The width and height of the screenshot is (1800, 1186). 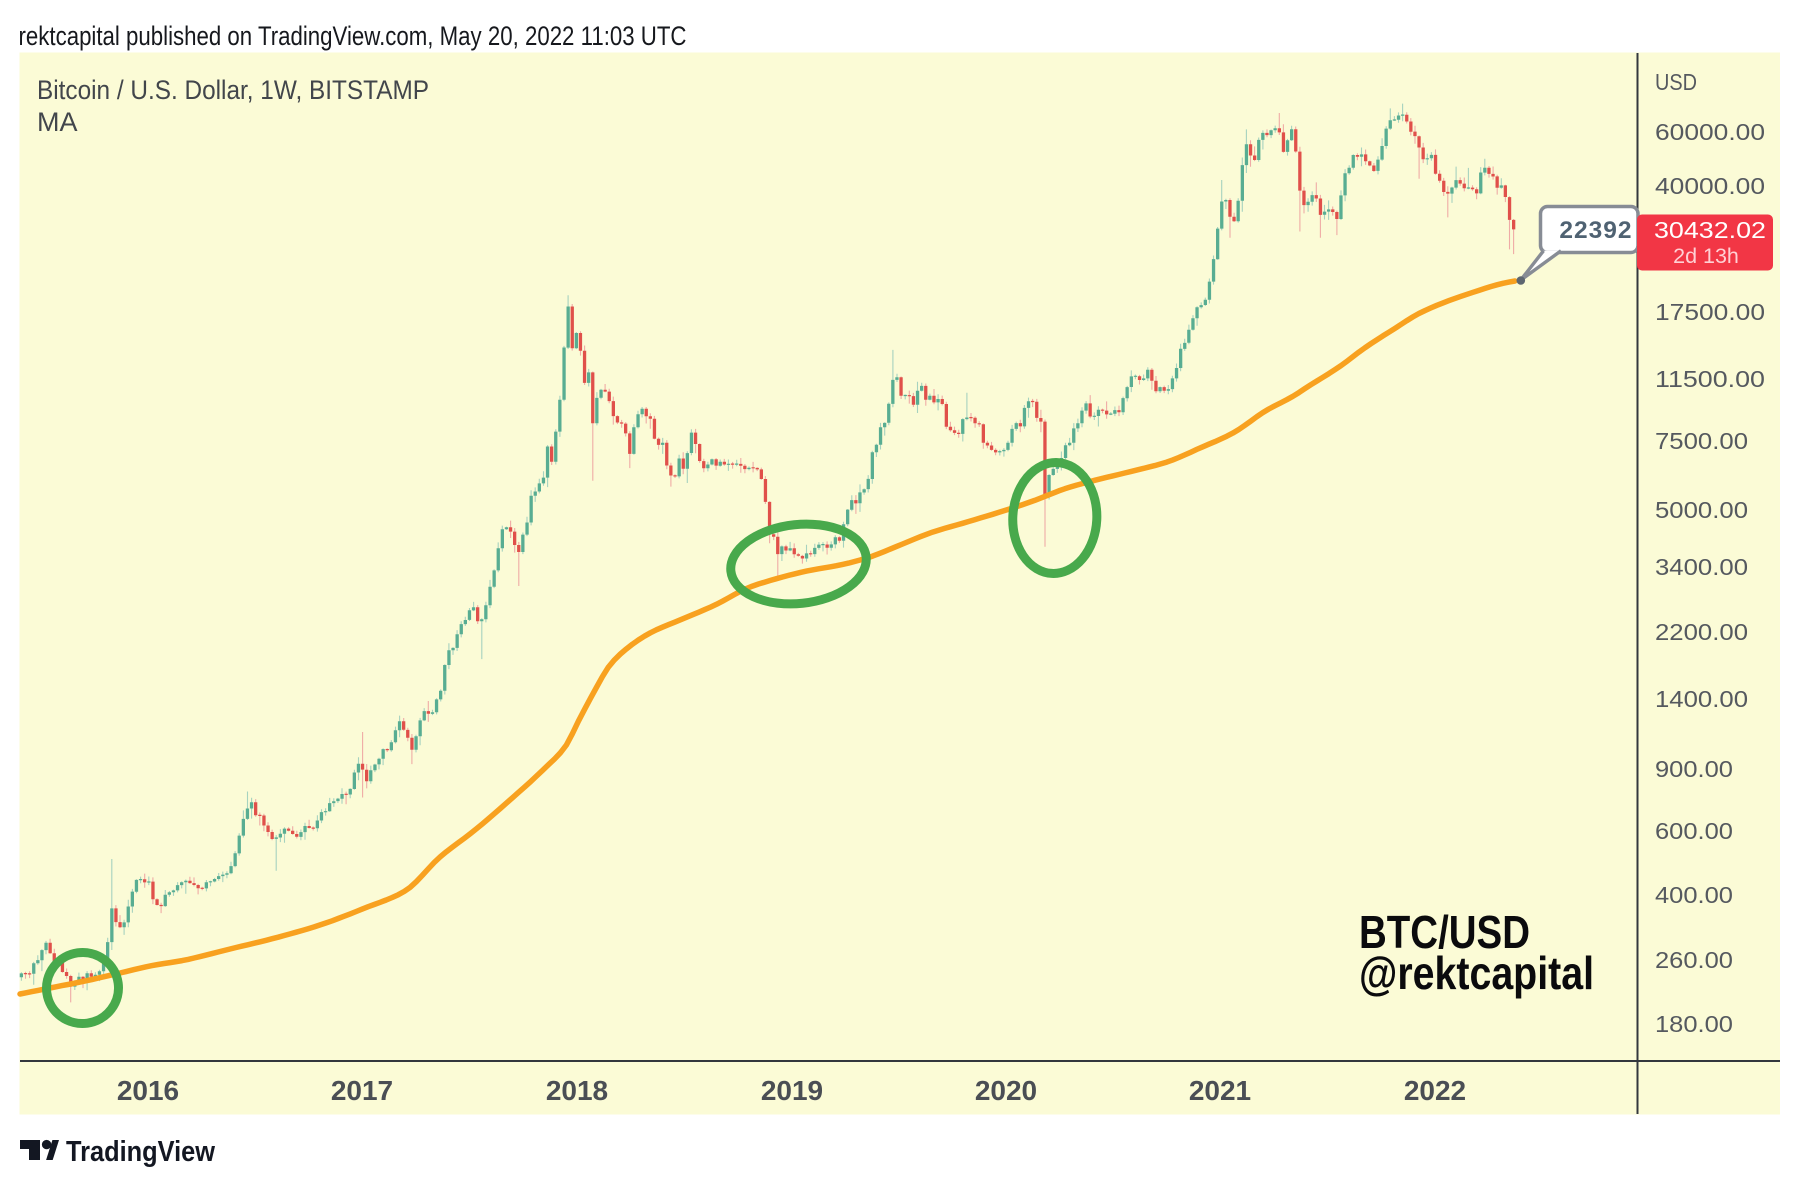 What do you see at coordinates (1710, 312) in the screenshot?
I see `svg-text: 17500.00` at bounding box center [1710, 312].